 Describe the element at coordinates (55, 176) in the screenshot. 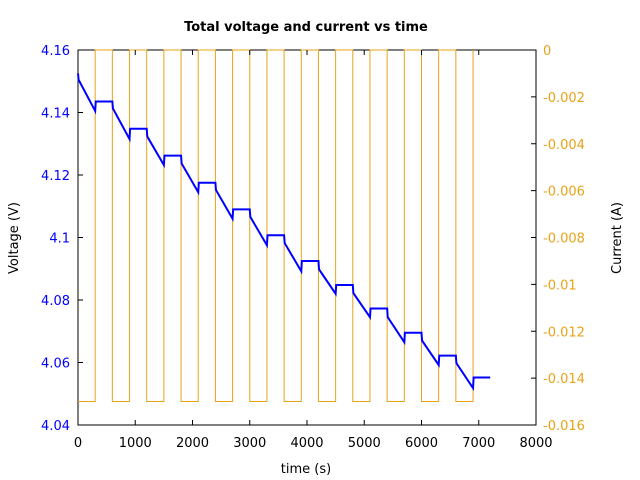

I see `y-tick-label: 4.12` at that location.